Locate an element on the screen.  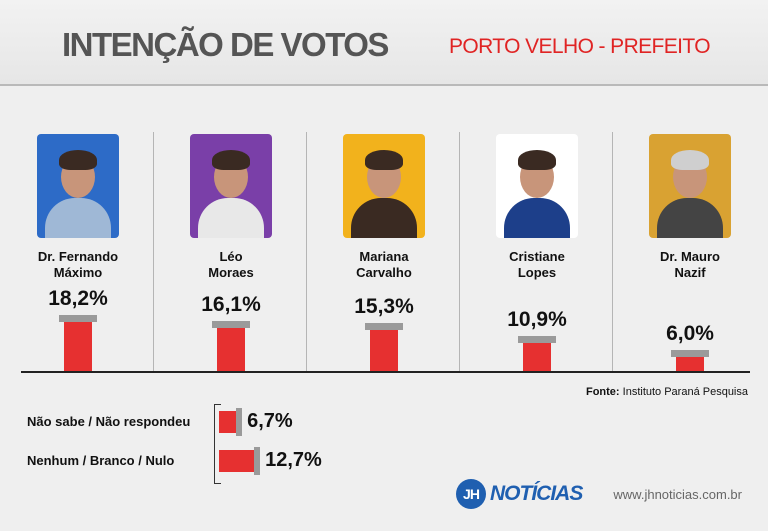
candidate-name-line: Lopes is located at coordinates (537, 272).